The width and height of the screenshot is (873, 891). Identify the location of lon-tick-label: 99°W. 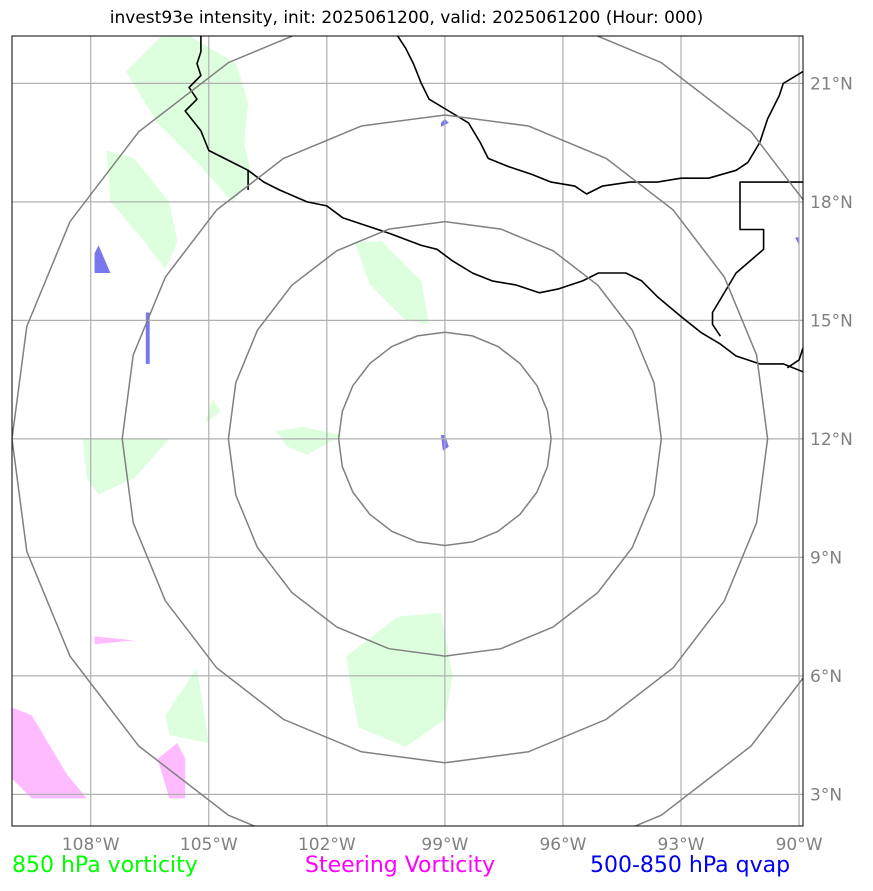
(444, 845).